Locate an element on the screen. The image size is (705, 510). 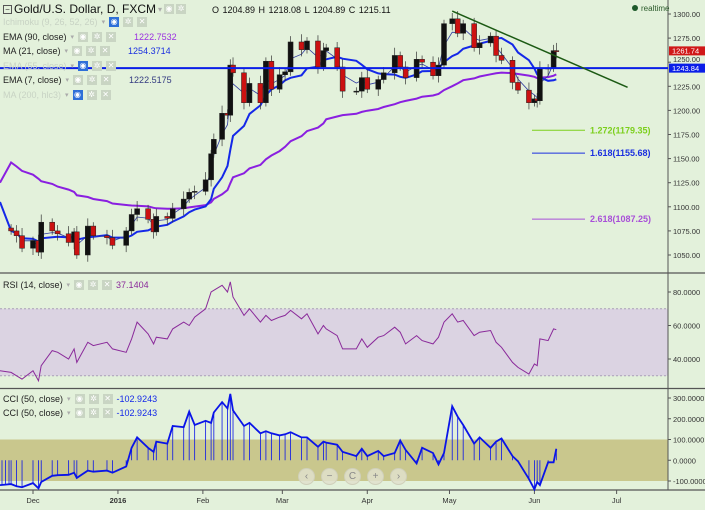
fib-label: 1.618(1155.68) is located at coordinates (620, 153).